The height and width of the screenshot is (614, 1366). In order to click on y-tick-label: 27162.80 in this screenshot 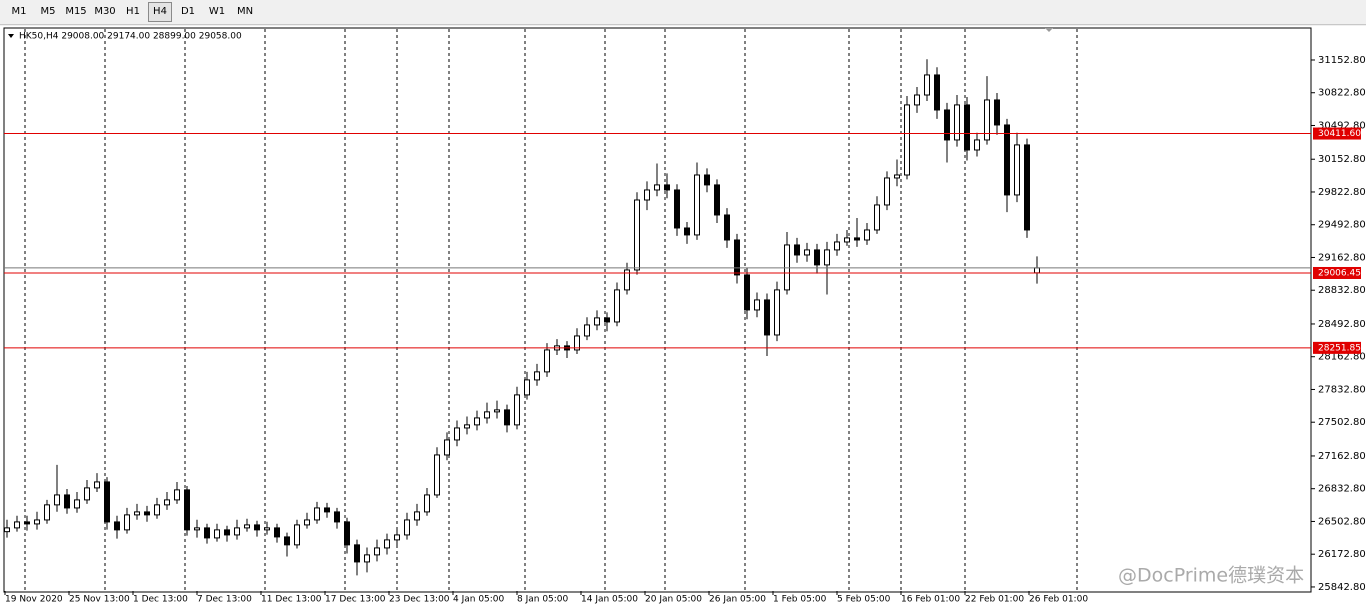, I will do `click(1342, 456)`.